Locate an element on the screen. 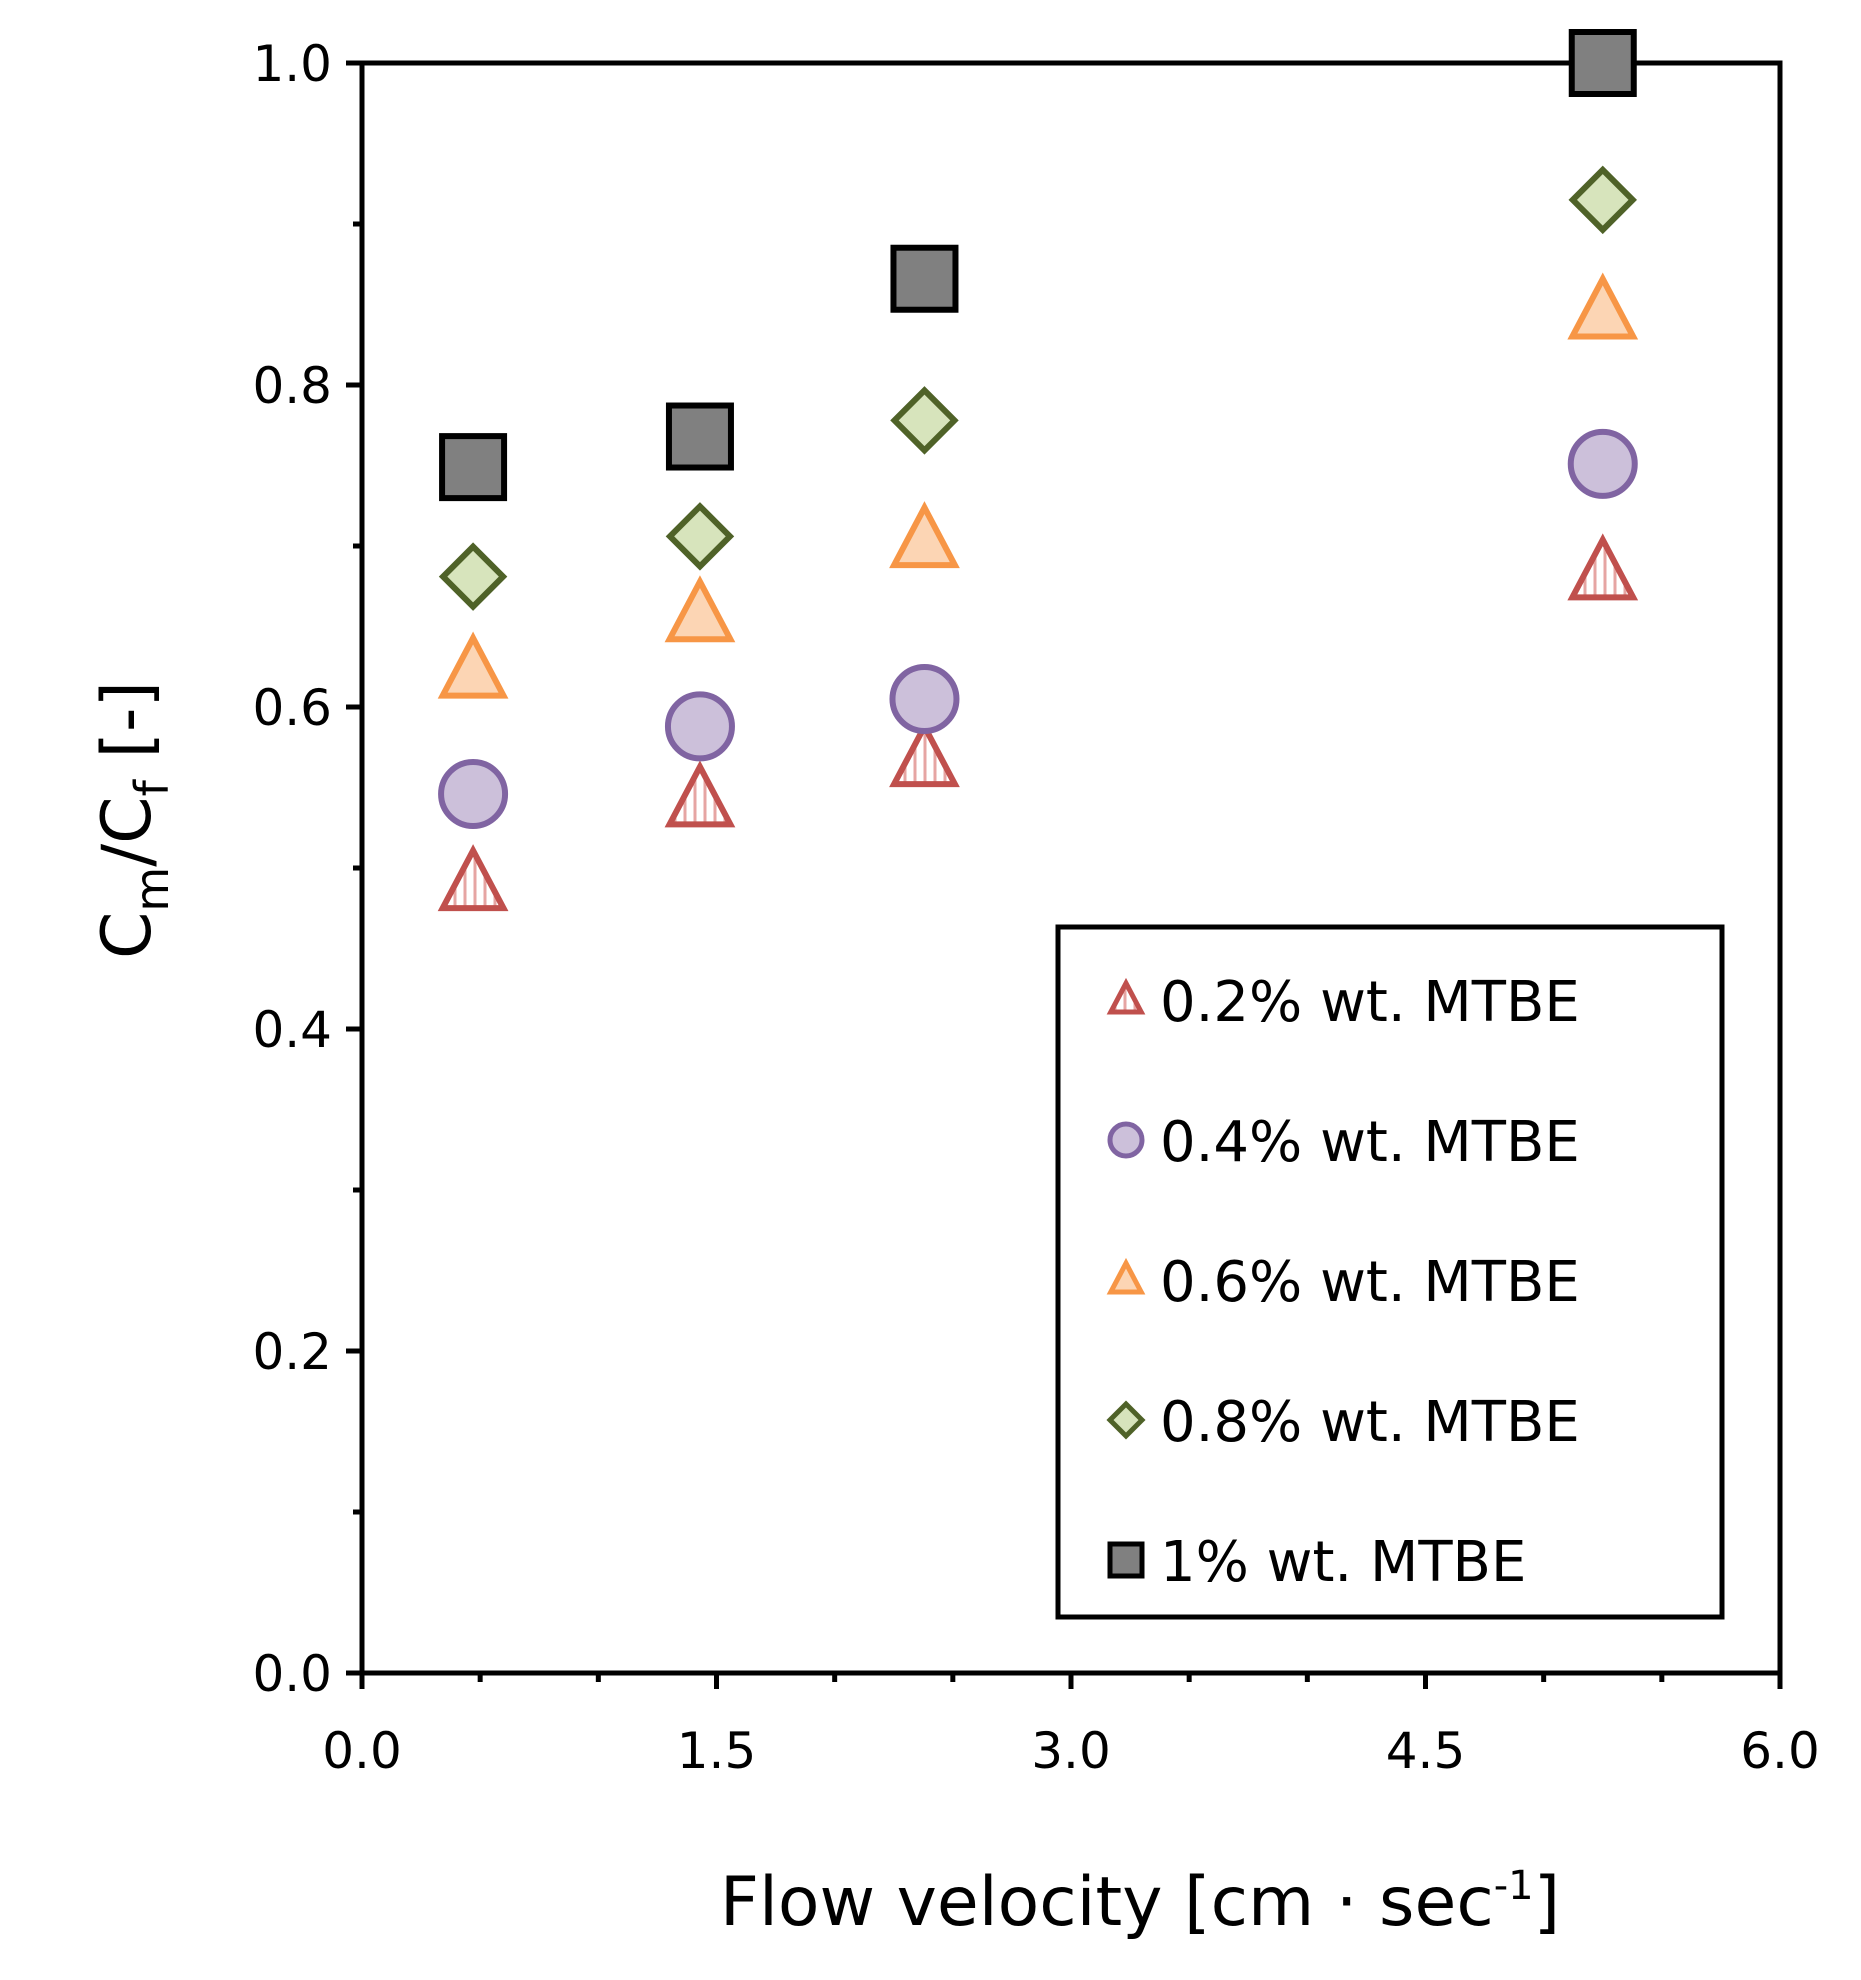 Image resolution: width=1861 pixels, height=1980 pixels. x-axis-title: Flow velocity [cm · sec-1] is located at coordinates (1140, 1902).